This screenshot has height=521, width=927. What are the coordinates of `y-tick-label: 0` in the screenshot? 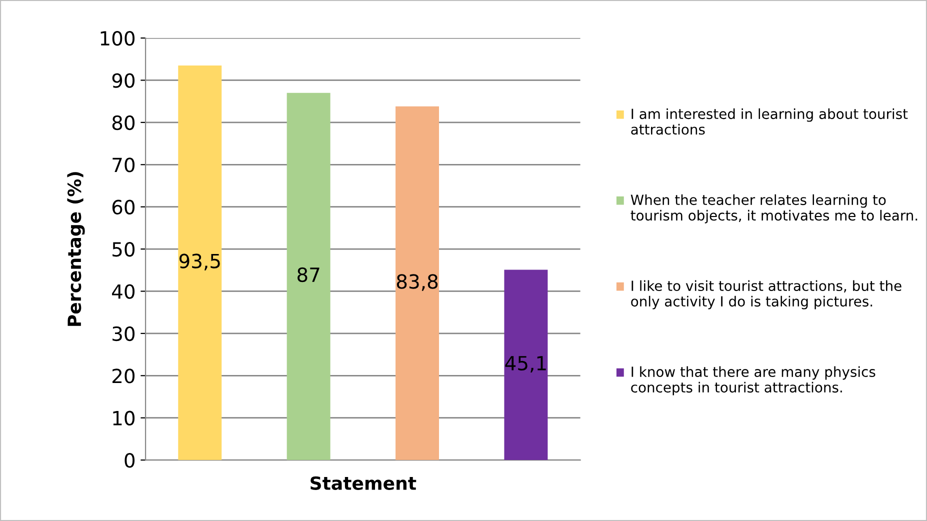 It's located at (129, 460).